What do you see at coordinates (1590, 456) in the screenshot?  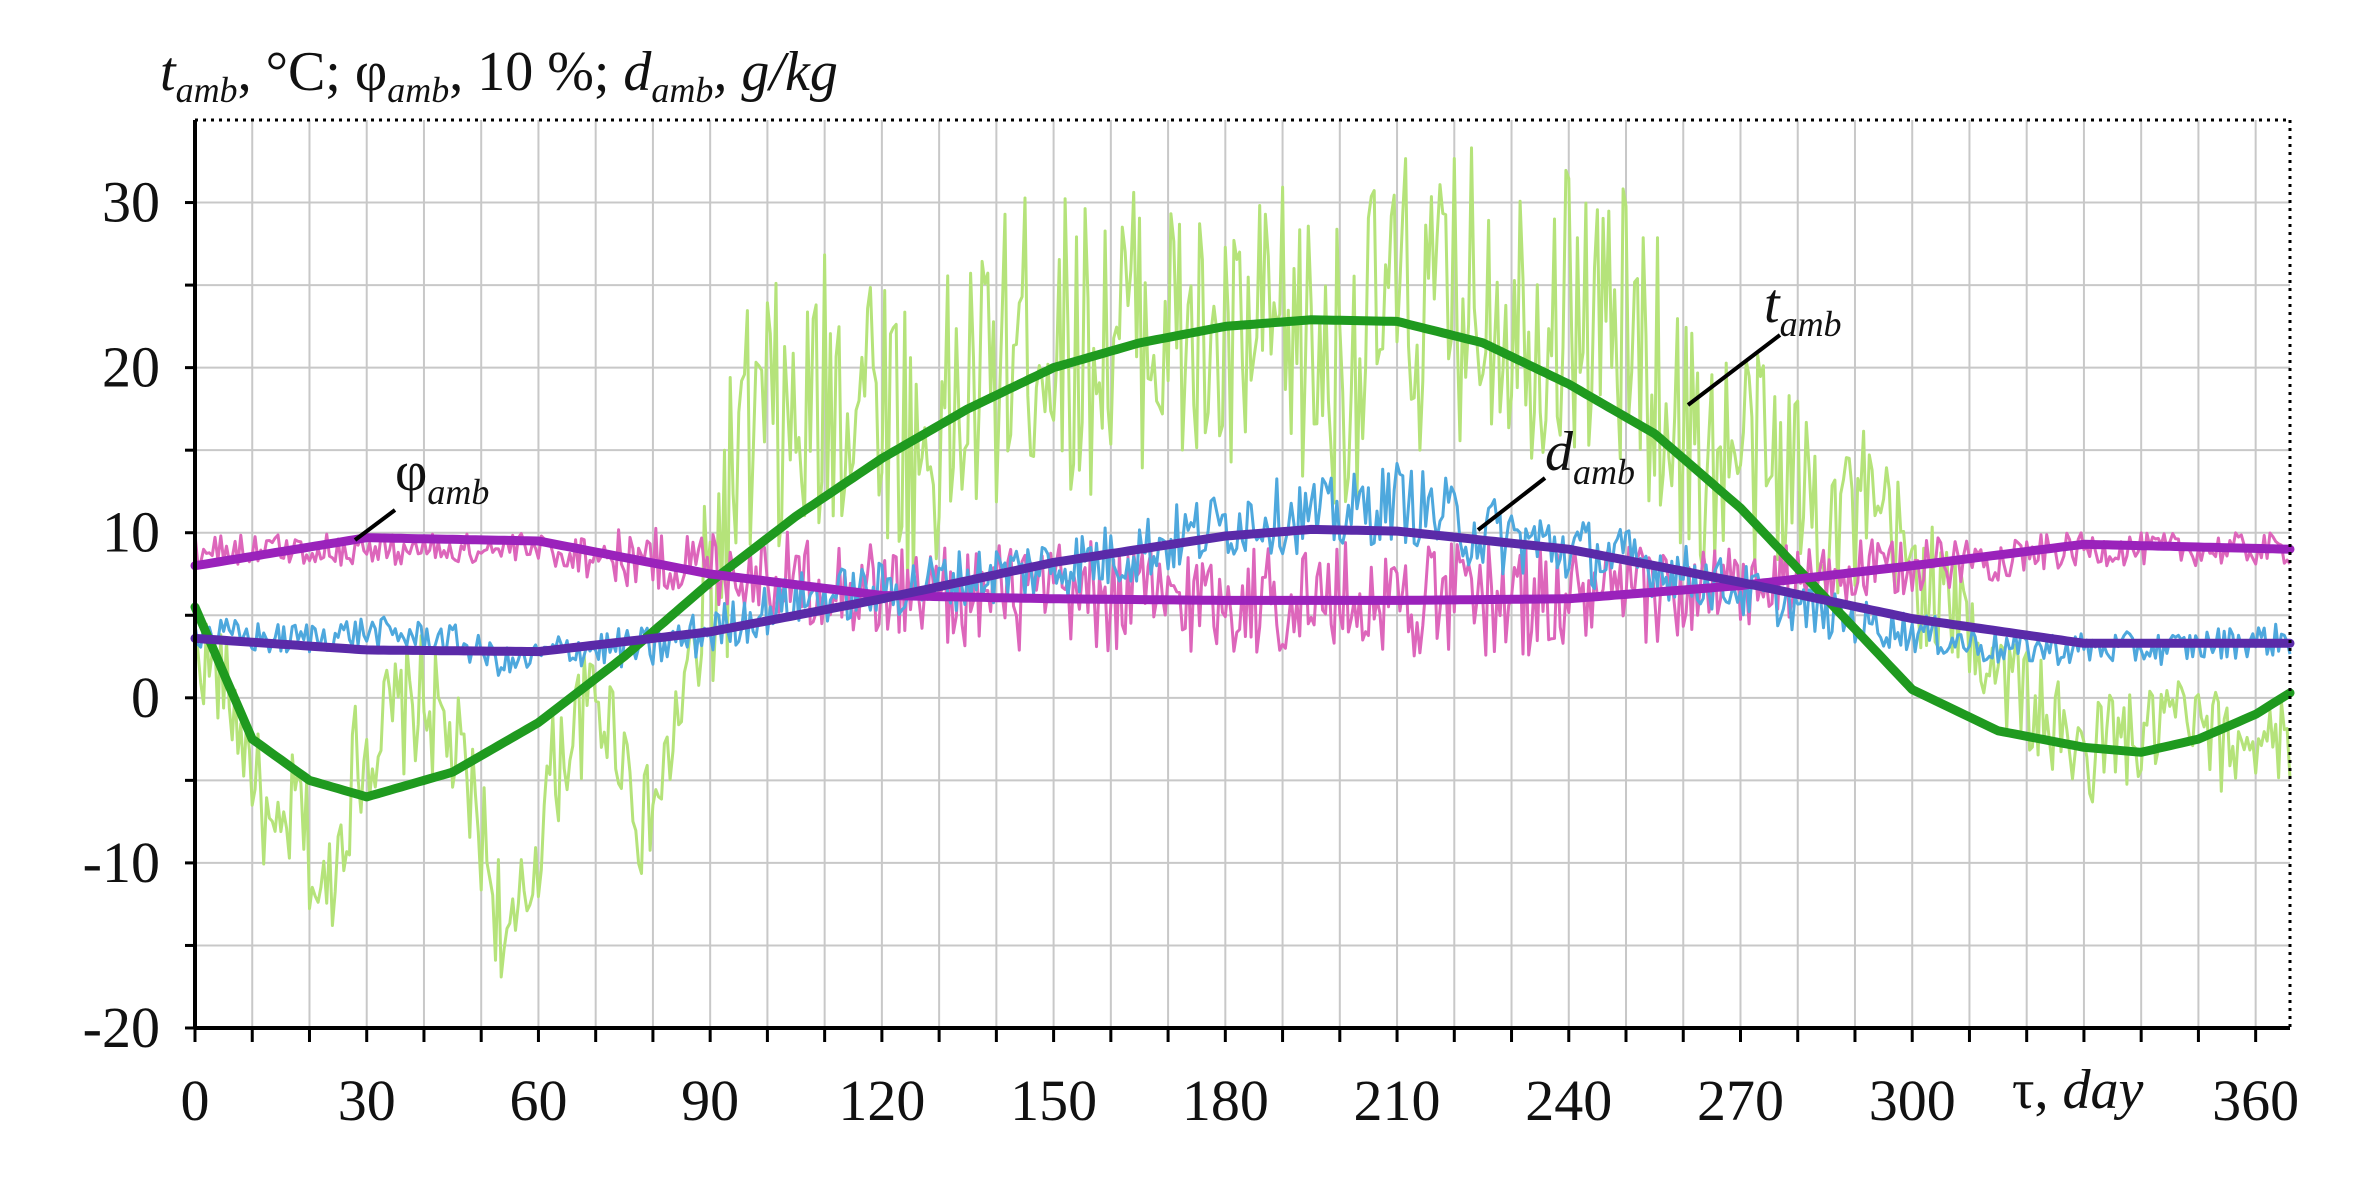 I see `d-amb-annotation: damb` at bounding box center [1590, 456].